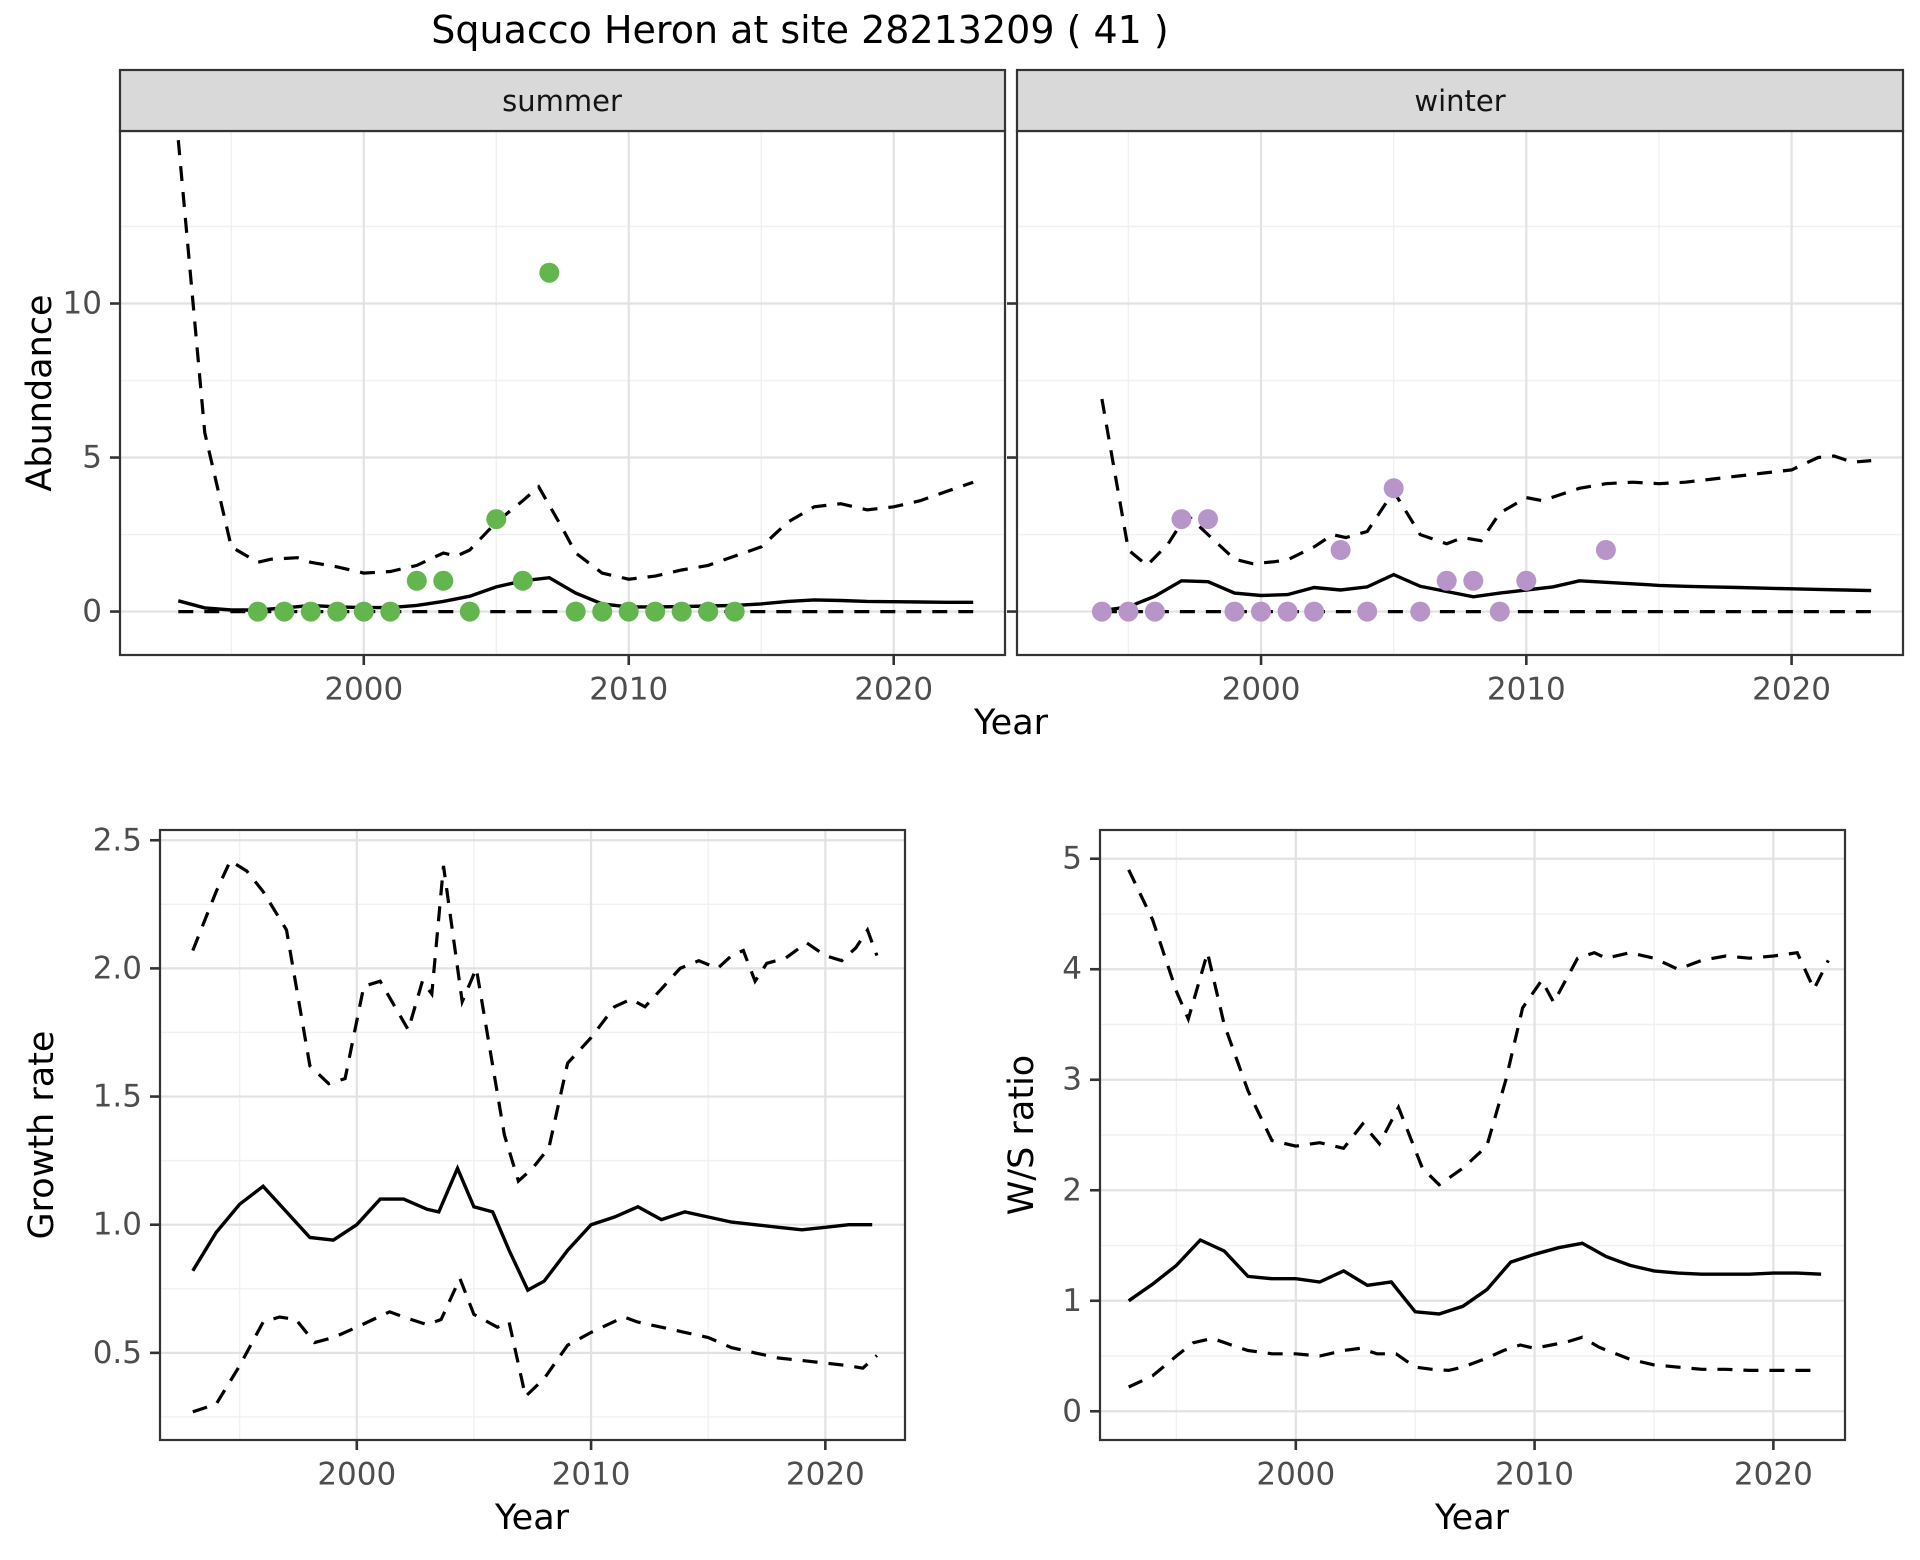  Describe the element at coordinates (535, 1021) in the screenshot. I see `growth-rate-upper_ci-line` at that location.